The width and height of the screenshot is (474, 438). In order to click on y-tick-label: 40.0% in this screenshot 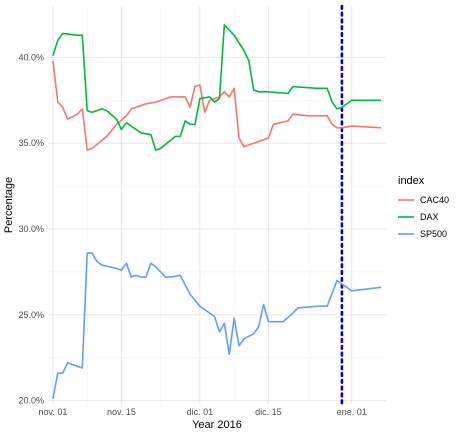, I will do `click(31, 57)`.